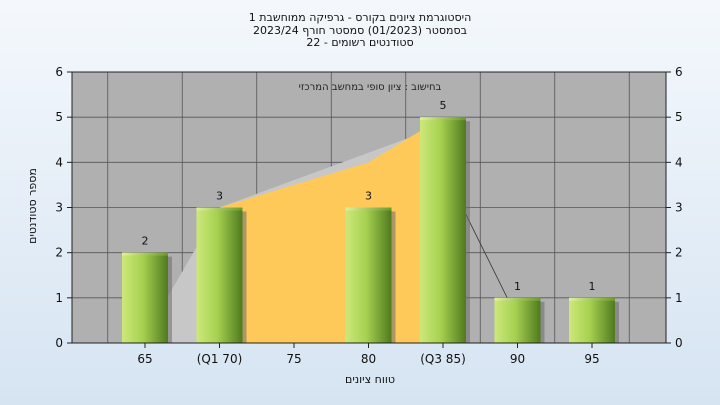  I want to click on x-tick-label: 65, so click(144, 359).